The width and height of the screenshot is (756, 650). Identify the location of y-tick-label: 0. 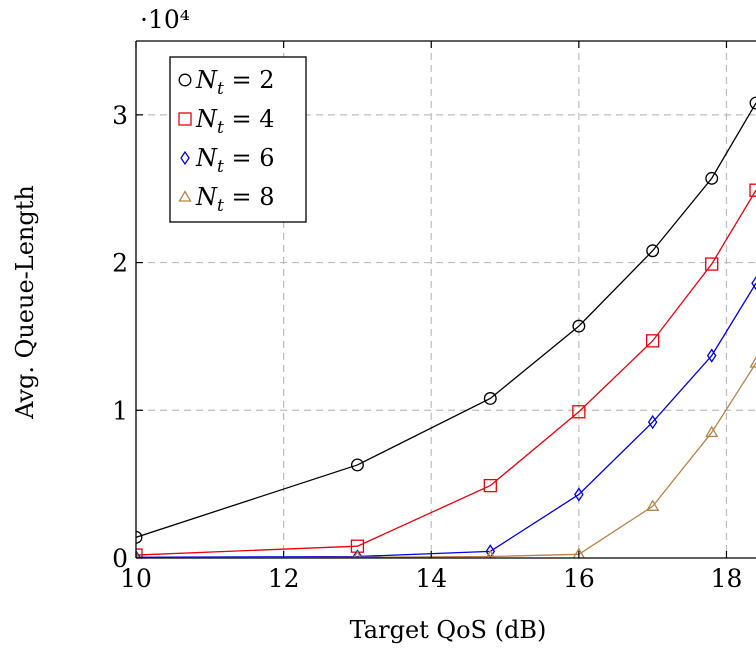
(120, 558).